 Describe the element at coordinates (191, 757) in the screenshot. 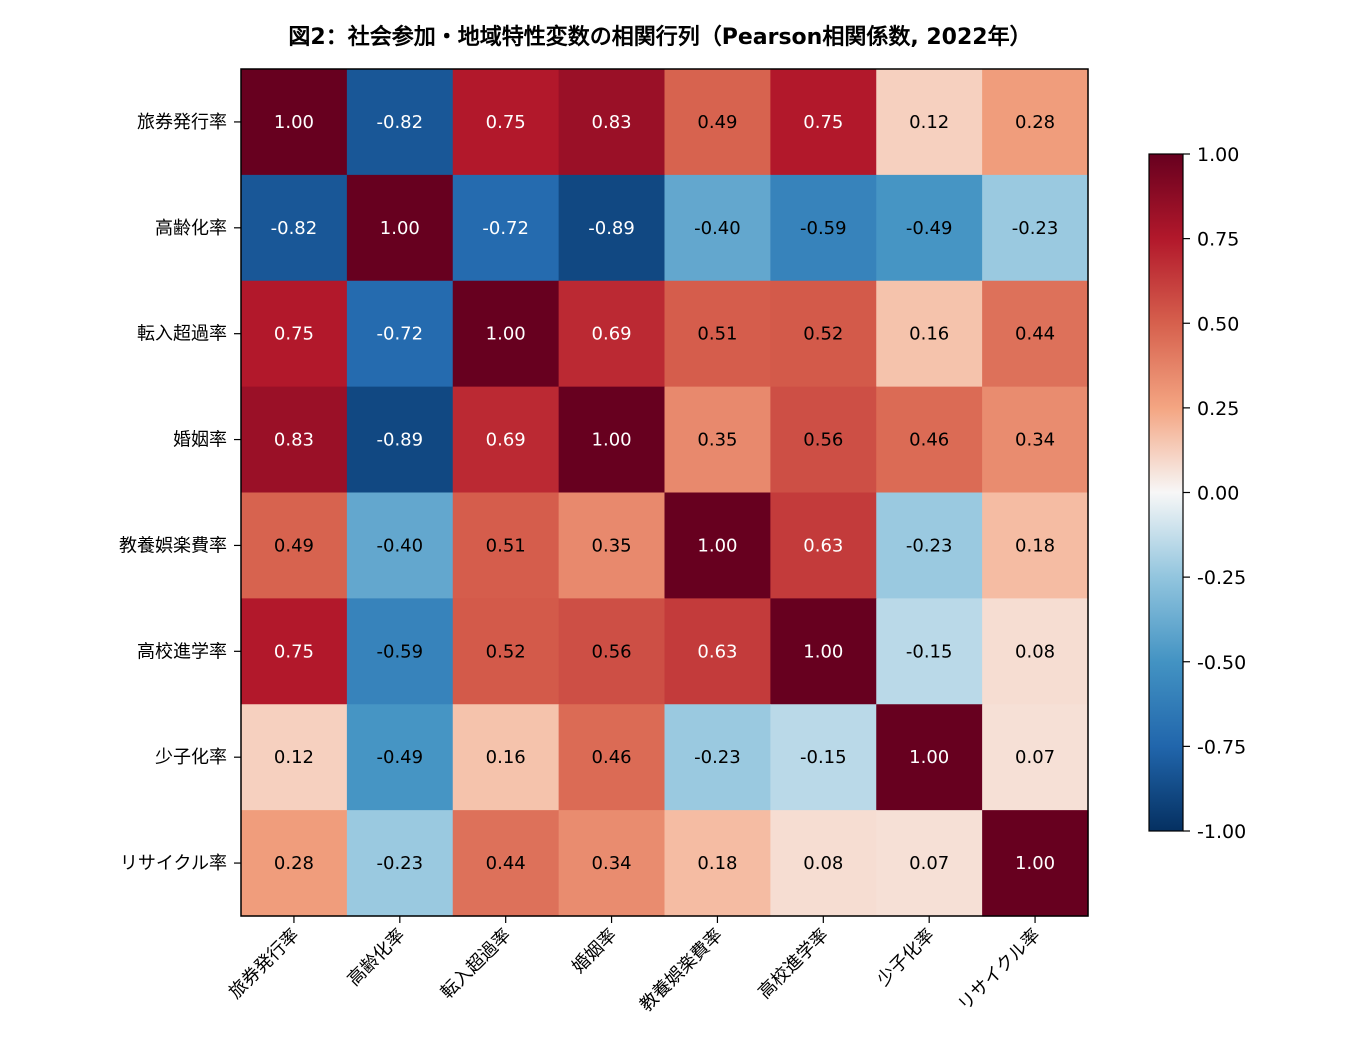

I see `y-tick-label: 少子化率` at that location.